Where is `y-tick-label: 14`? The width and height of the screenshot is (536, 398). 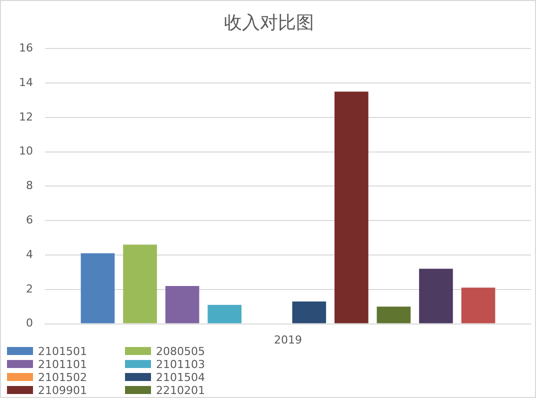
y-tick-label: 14 is located at coordinates (25, 82).